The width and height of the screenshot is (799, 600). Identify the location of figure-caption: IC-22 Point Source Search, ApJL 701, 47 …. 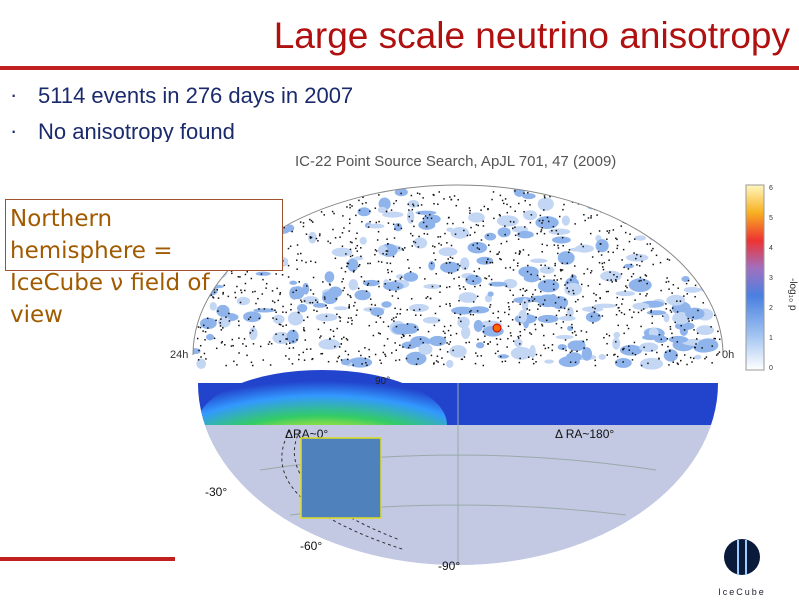
(455, 161).